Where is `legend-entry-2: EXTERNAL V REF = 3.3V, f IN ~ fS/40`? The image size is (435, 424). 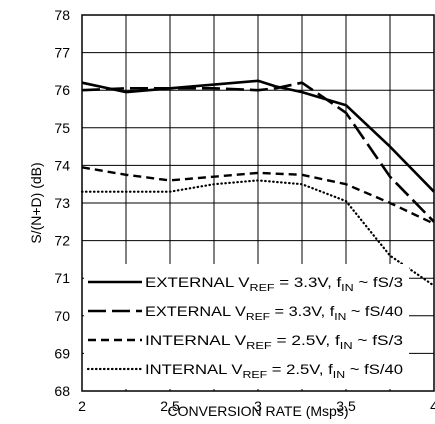 legend-entry-2: EXTERNAL V REF = 3.3V, f IN ~ fS/40 is located at coordinates (274, 313).